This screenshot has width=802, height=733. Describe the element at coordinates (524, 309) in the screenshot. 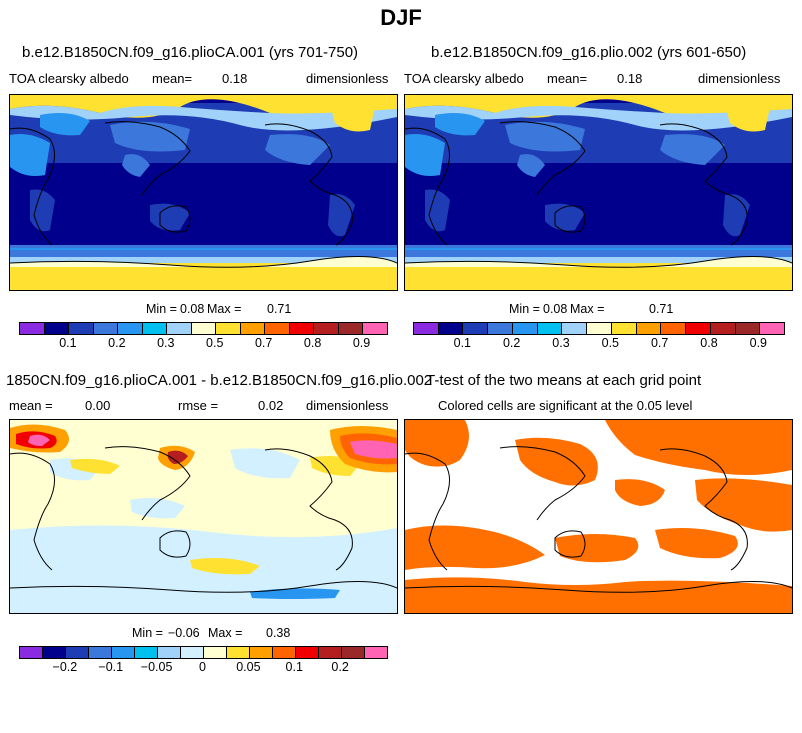

I see `panel2-min-label: Min =` at that location.